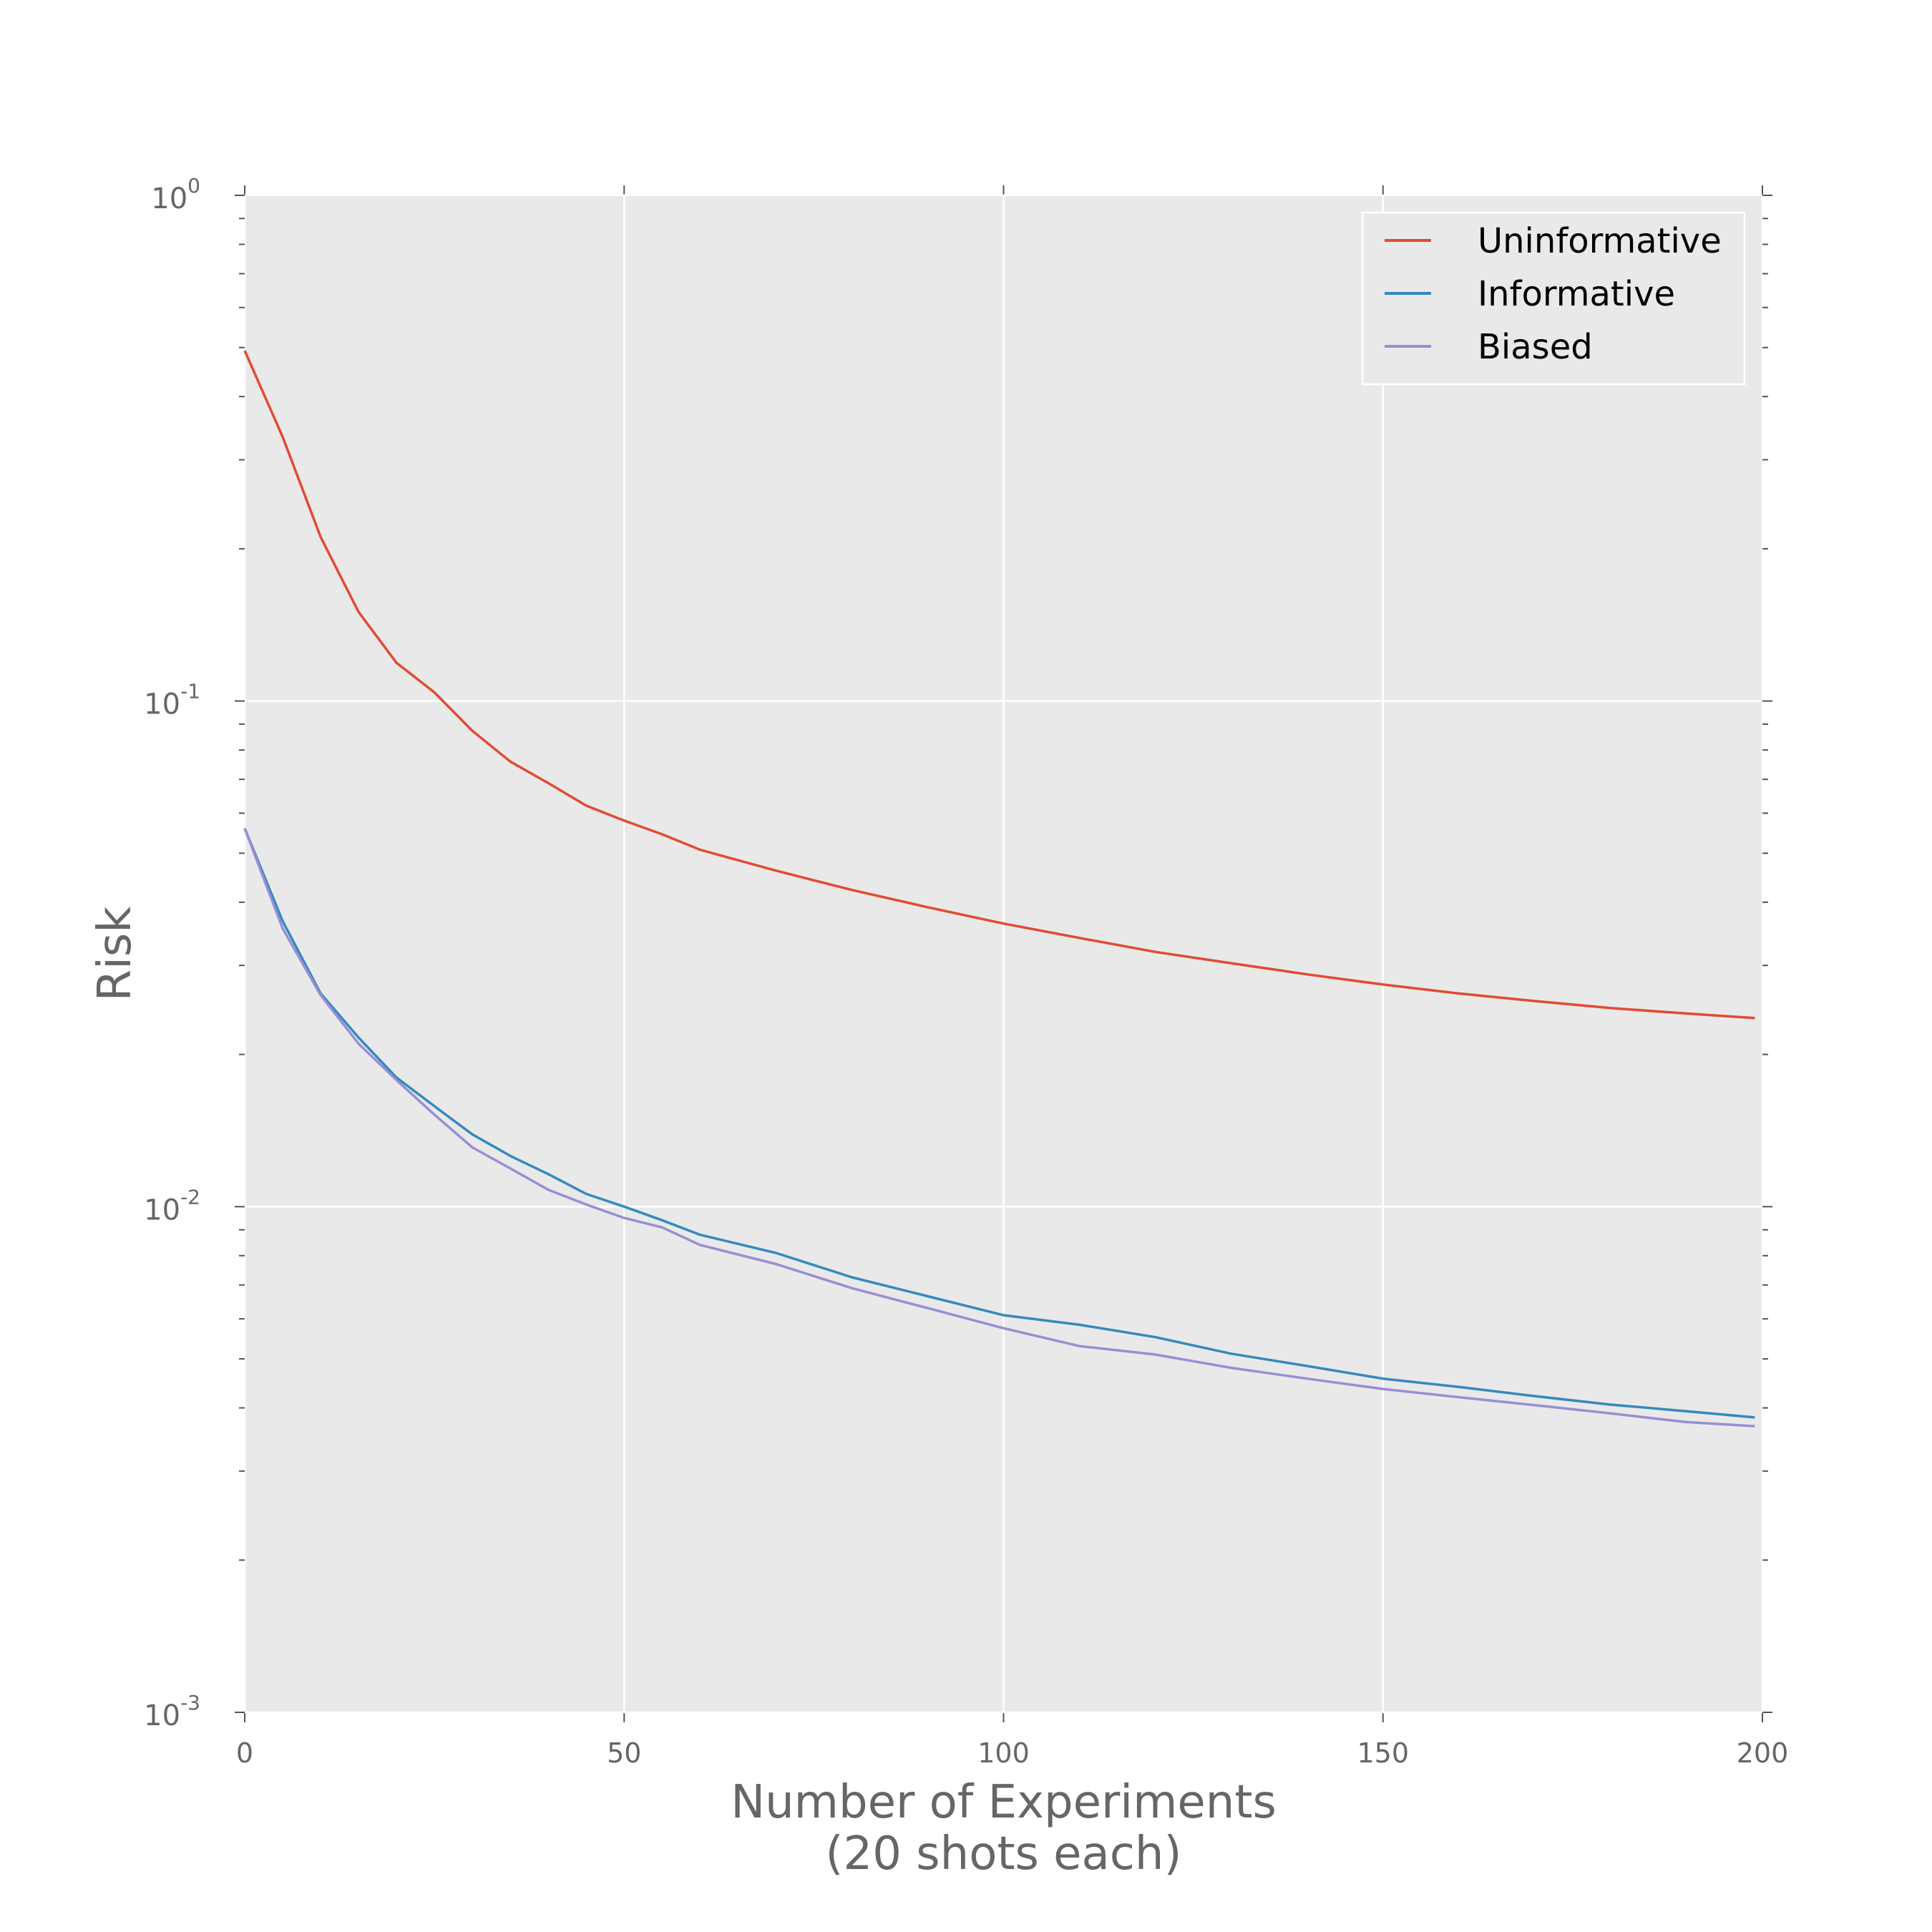 This screenshot has width=1932, height=1932. I want to click on y-axis-label: Risk, so click(115, 954).